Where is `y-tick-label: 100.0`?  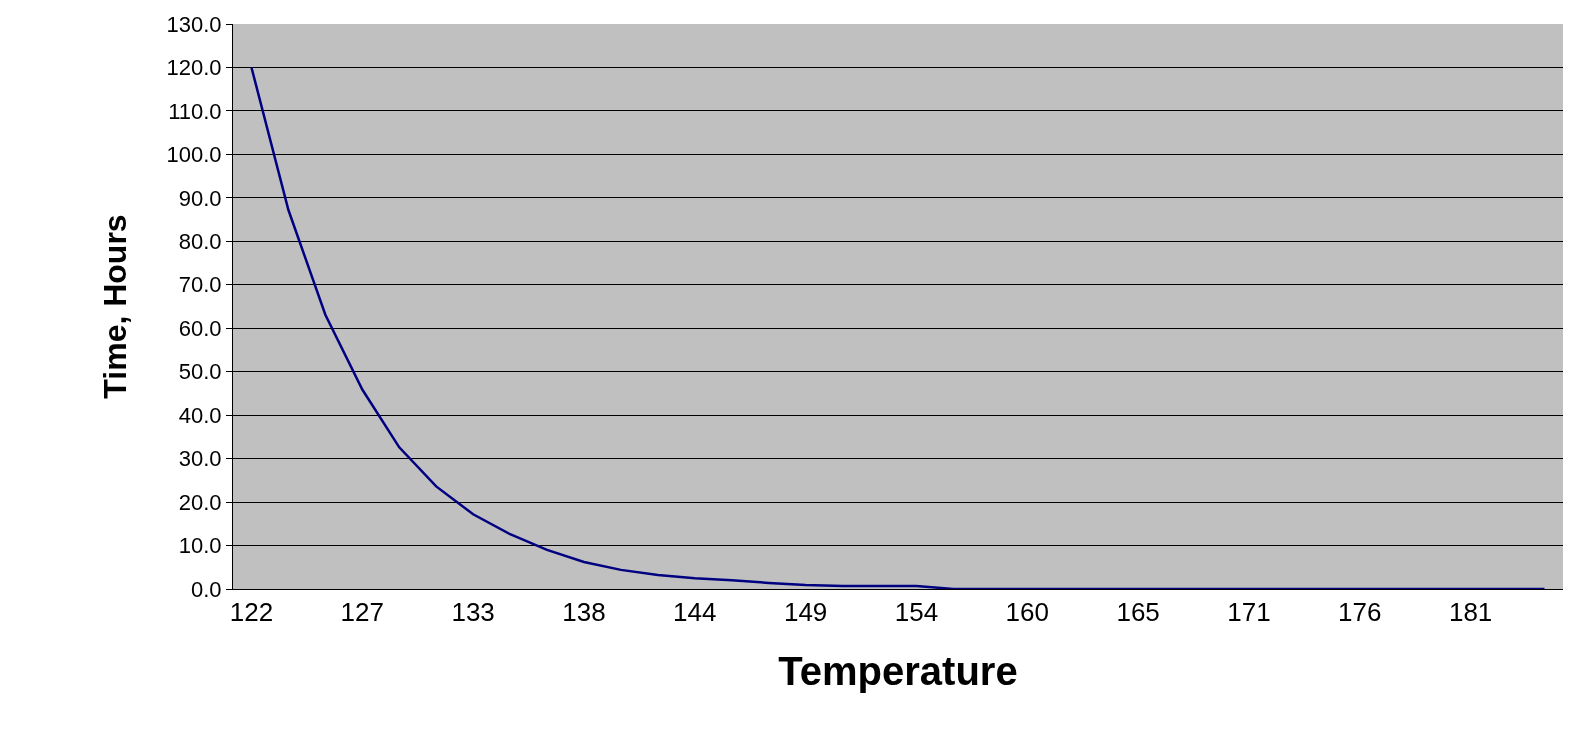
y-tick-label: 100.0 is located at coordinates (194, 155).